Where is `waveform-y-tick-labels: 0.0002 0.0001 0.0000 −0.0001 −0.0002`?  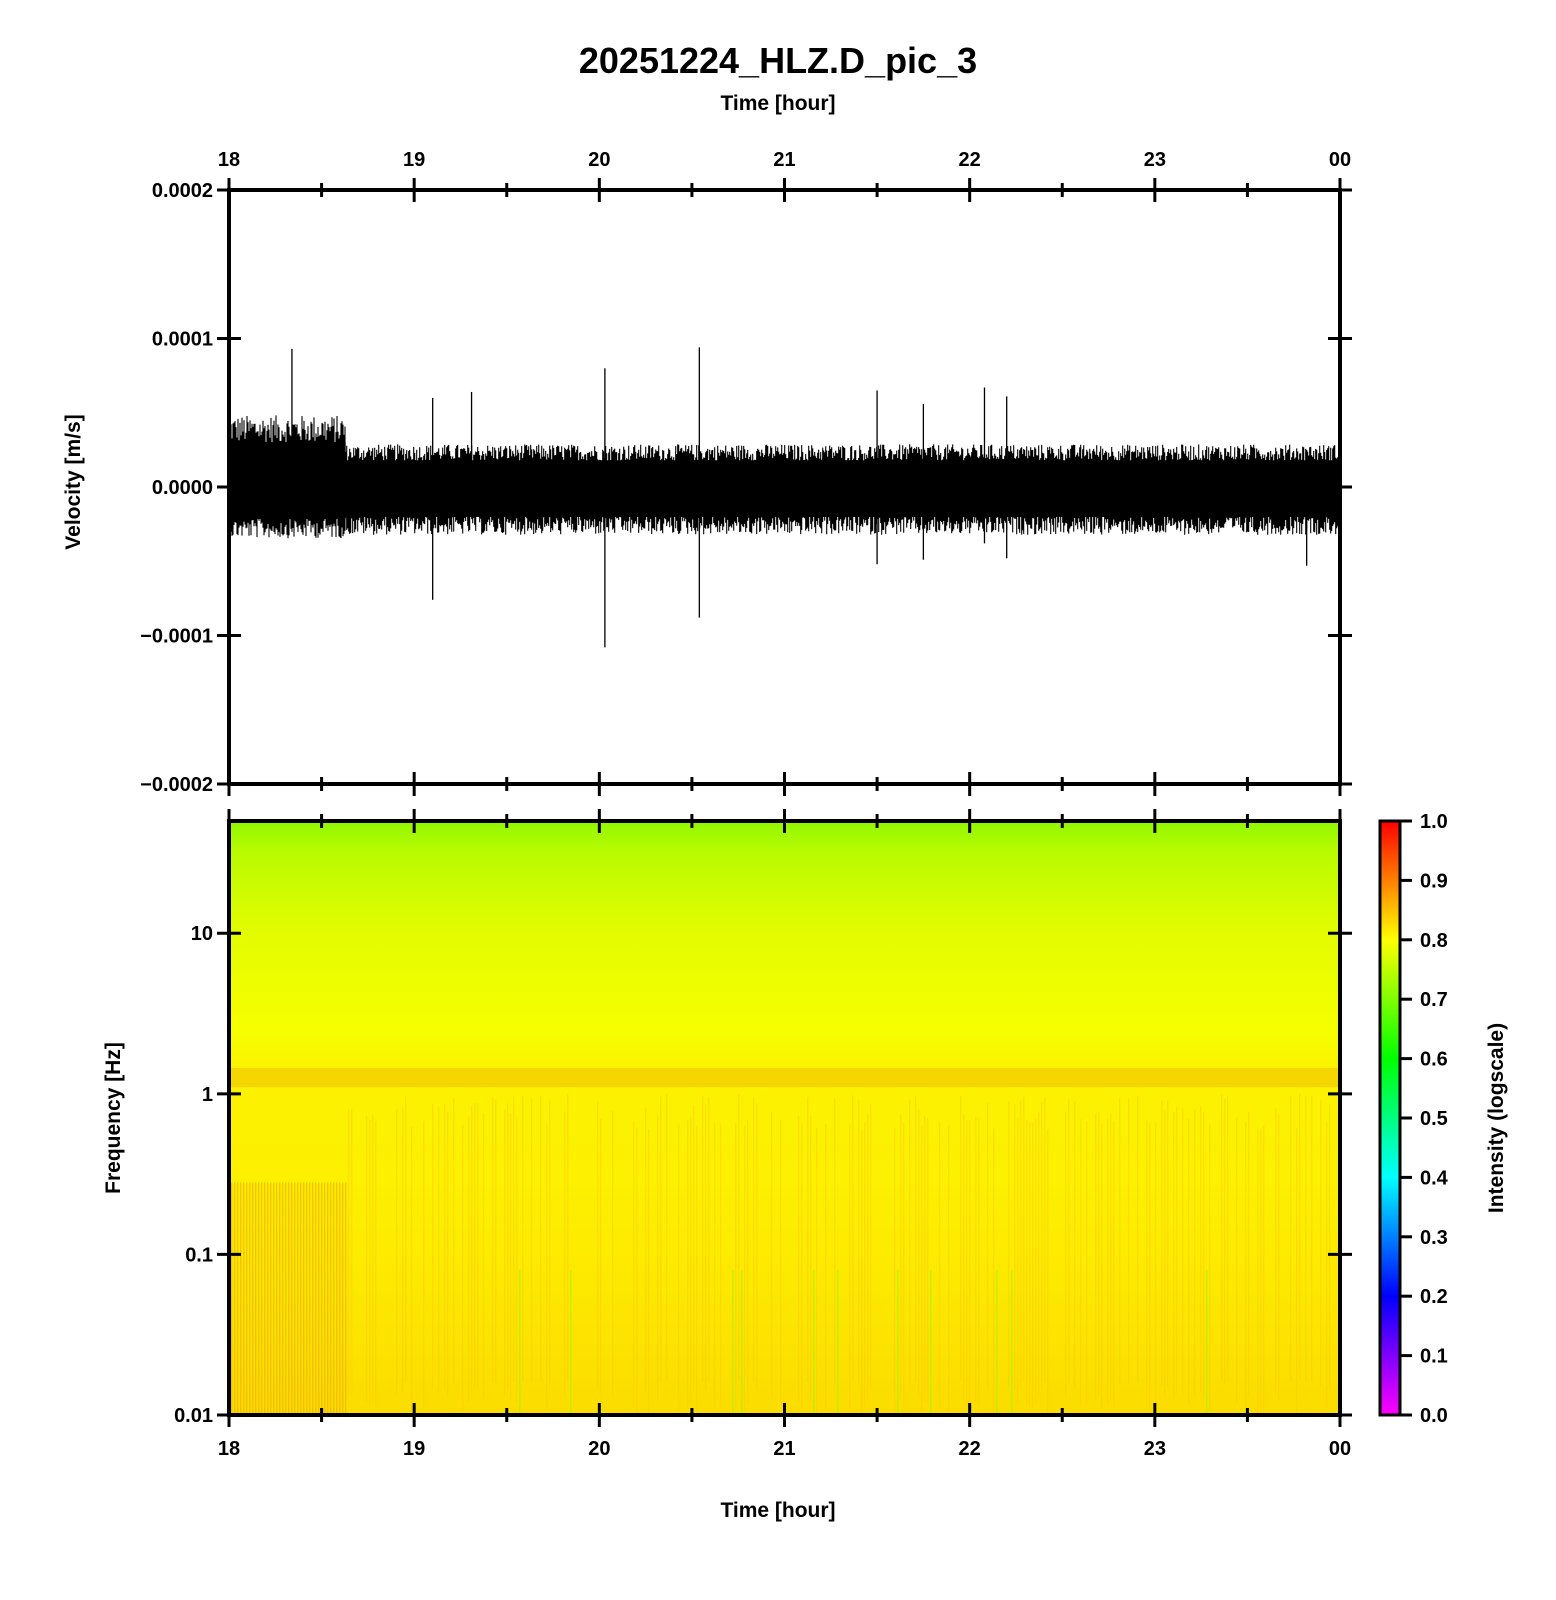 waveform-y-tick-labels: 0.0002 0.0001 0.0000 −0.0001 −0.0002 is located at coordinates (176, 488).